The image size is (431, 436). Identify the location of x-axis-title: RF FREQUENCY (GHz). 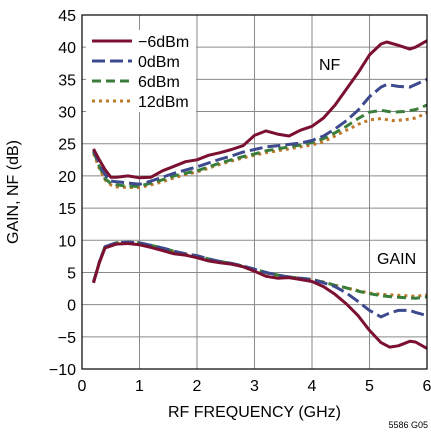
(254, 412).